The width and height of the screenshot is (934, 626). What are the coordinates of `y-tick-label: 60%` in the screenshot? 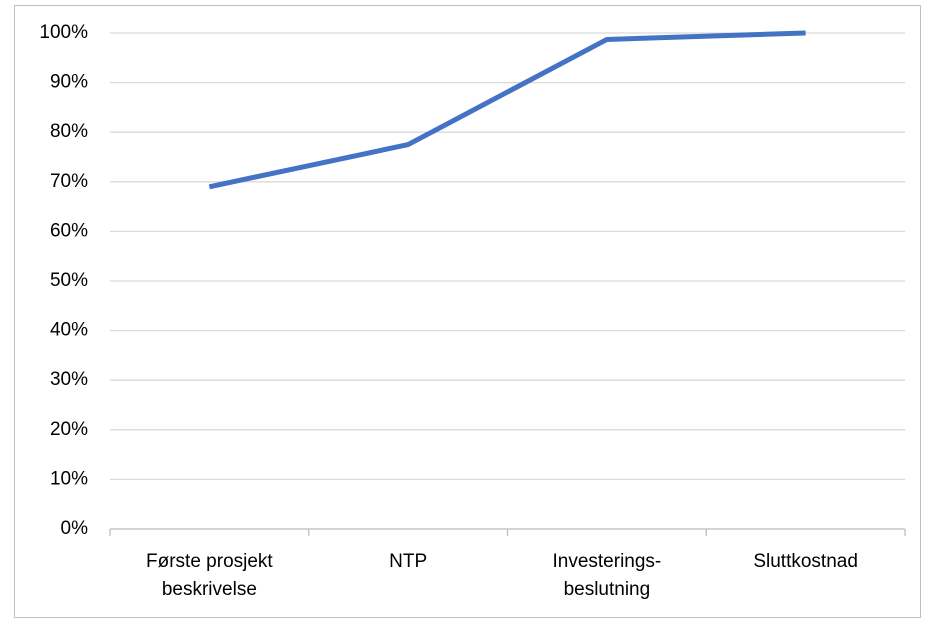 It's located at (69, 230).